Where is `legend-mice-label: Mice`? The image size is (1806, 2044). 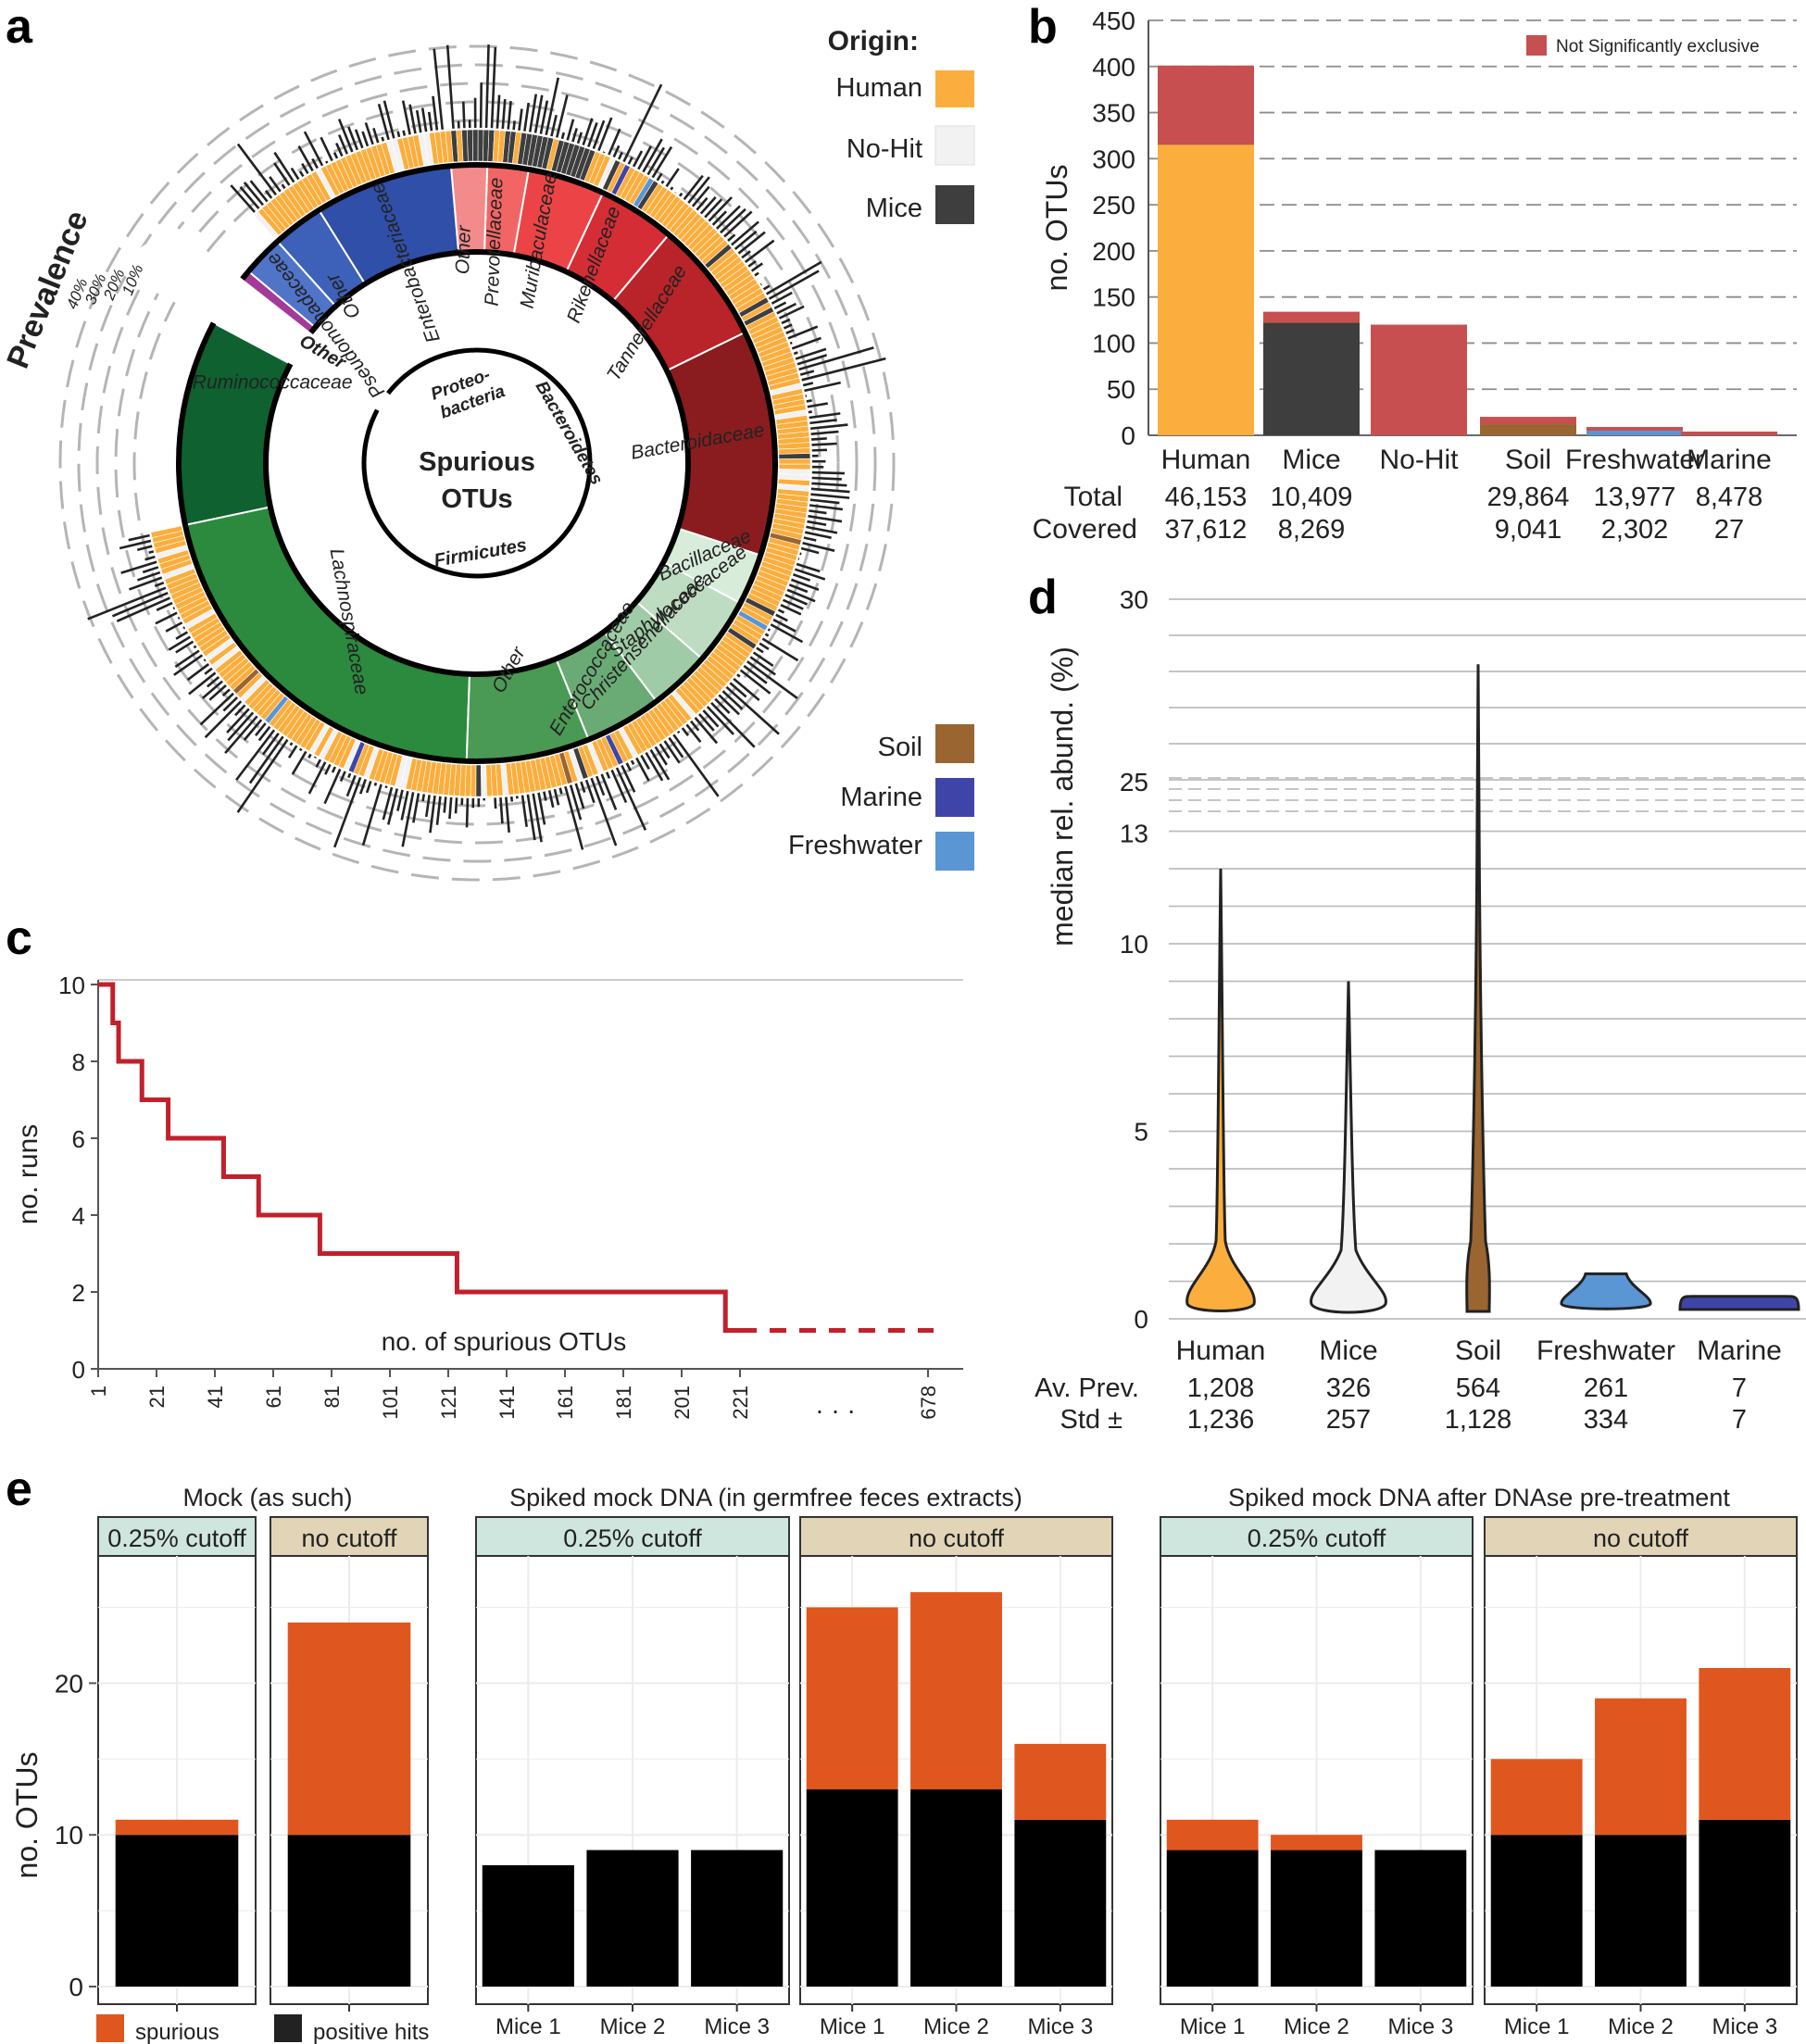
legend-mice-label: Mice is located at coordinates (894, 208).